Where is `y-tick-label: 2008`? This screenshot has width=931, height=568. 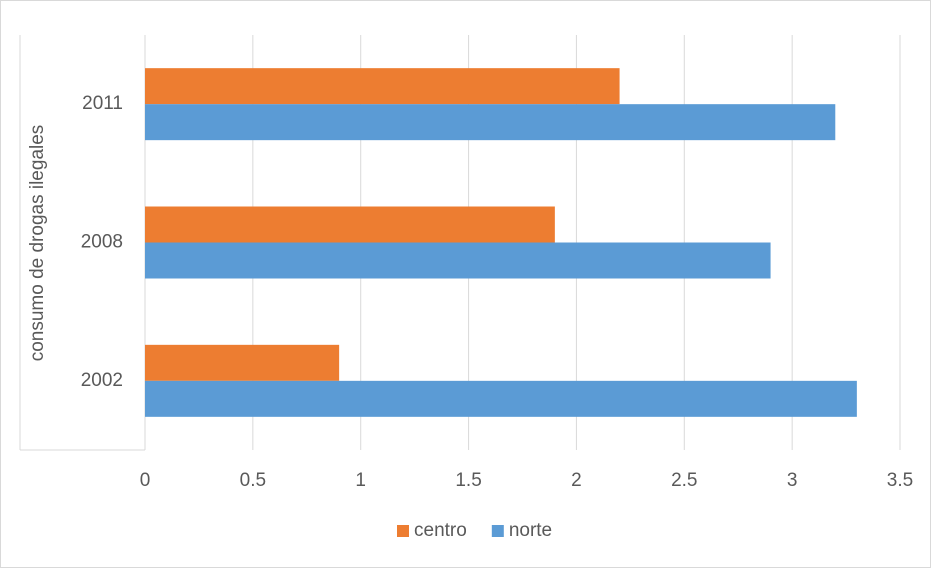
y-tick-label: 2008 is located at coordinates (102, 242).